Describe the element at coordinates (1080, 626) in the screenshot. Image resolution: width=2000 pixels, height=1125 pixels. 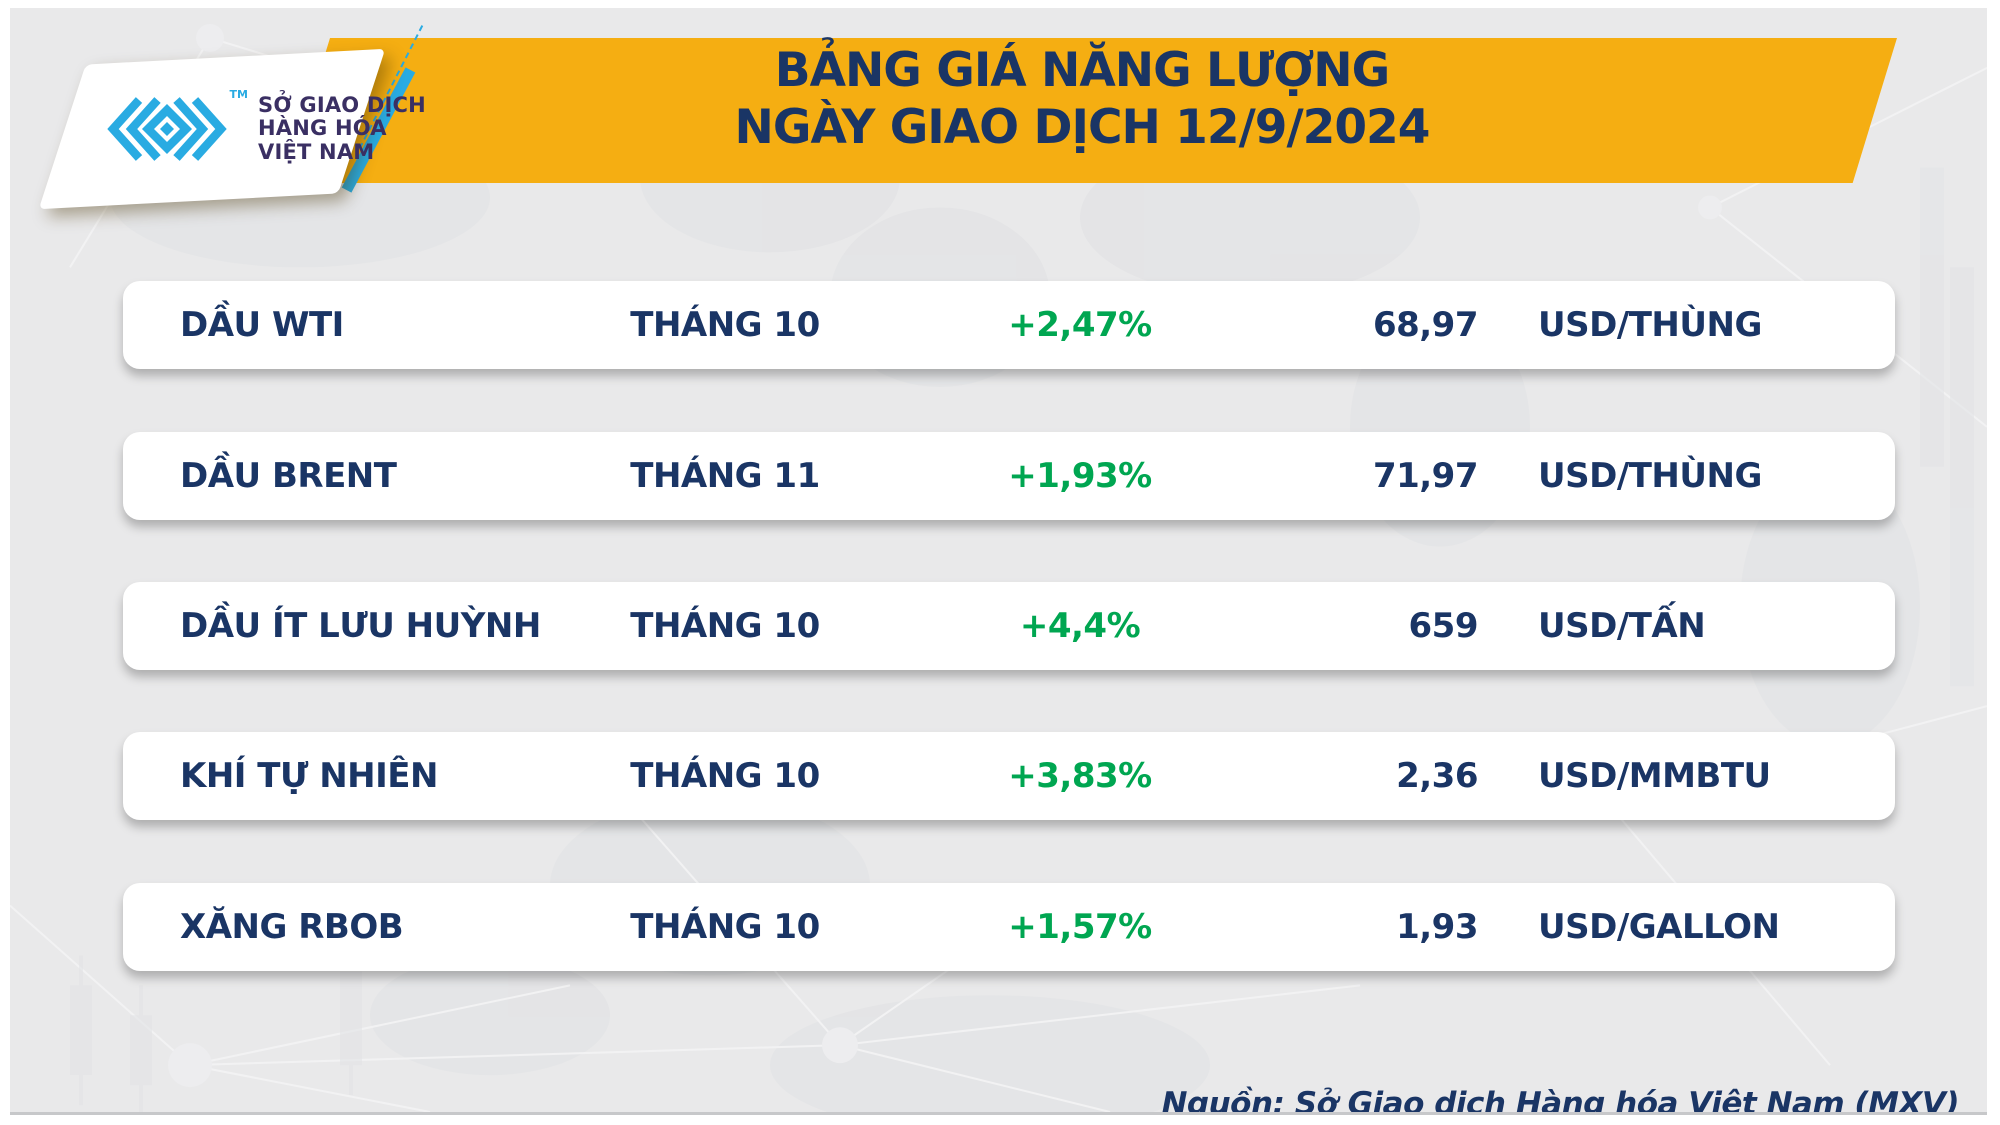
I see `price-change: +4,4%` at that location.